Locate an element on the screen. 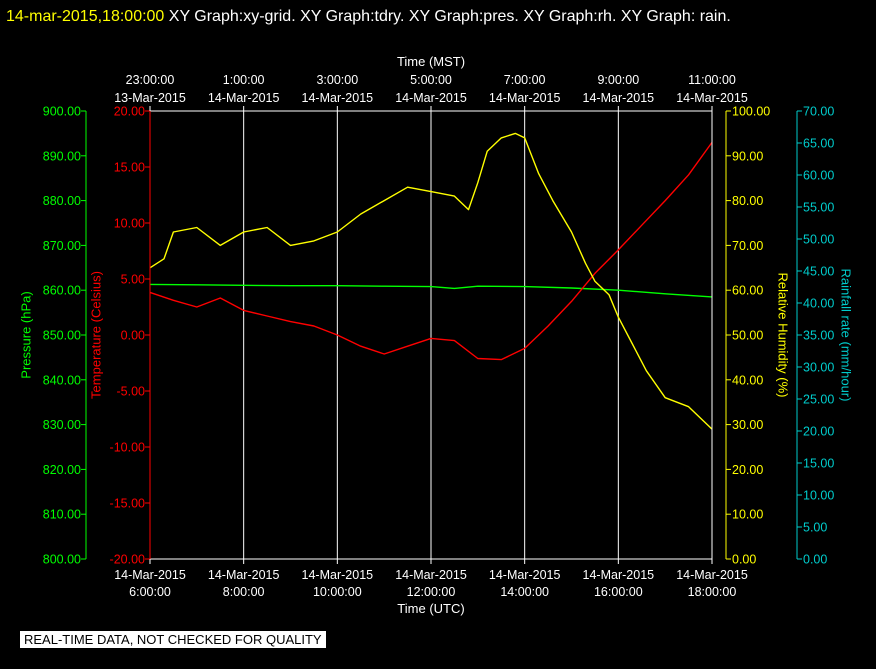  pressure-tick-label: 800.00 is located at coordinates (62, 560).